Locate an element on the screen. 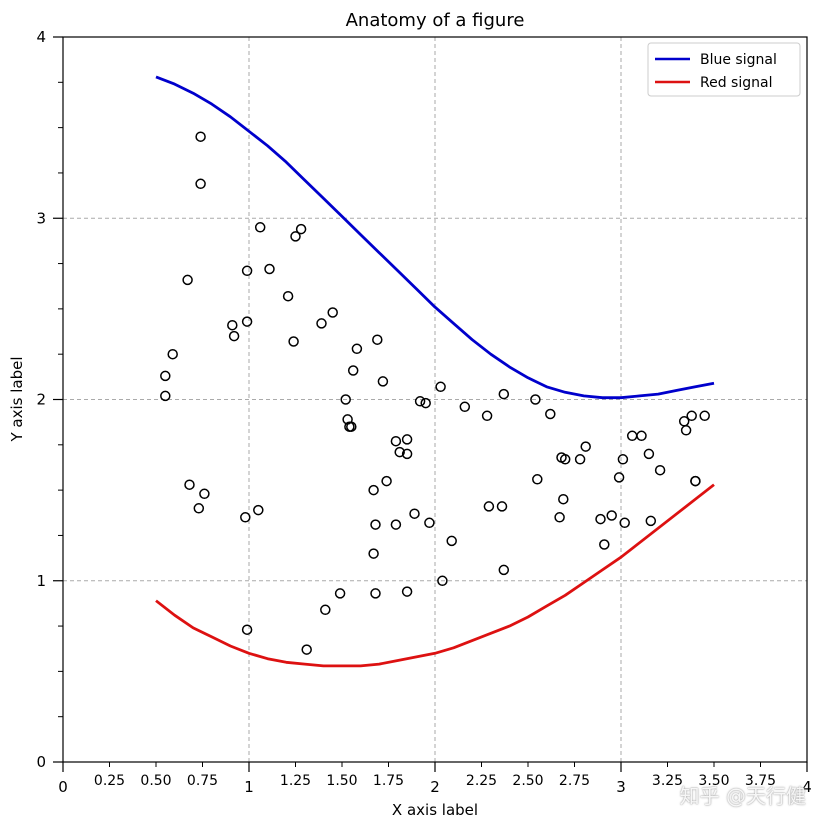 The height and width of the screenshot is (829, 824). legend-label-blue: Blue signal is located at coordinates (738, 60).